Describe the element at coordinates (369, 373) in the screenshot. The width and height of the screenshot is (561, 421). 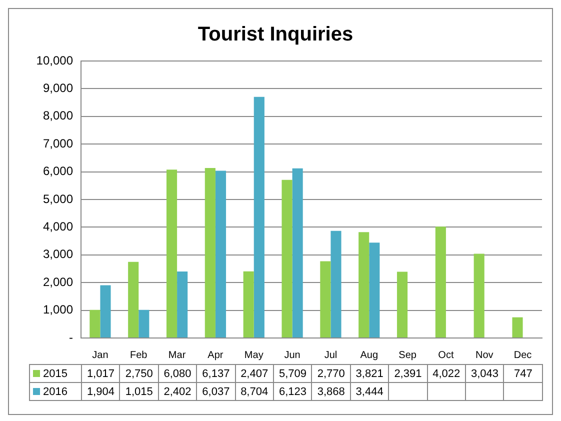
I see `data-label: 3,821` at that location.